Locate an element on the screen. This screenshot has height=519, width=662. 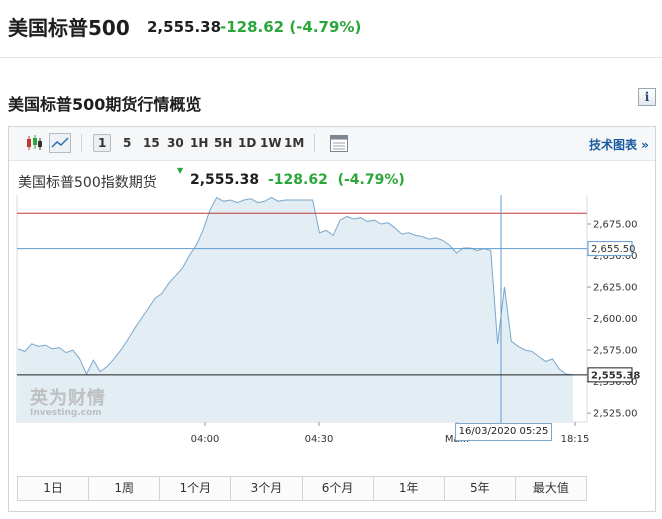
range-1m: 1个月 is located at coordinates (196, 488).